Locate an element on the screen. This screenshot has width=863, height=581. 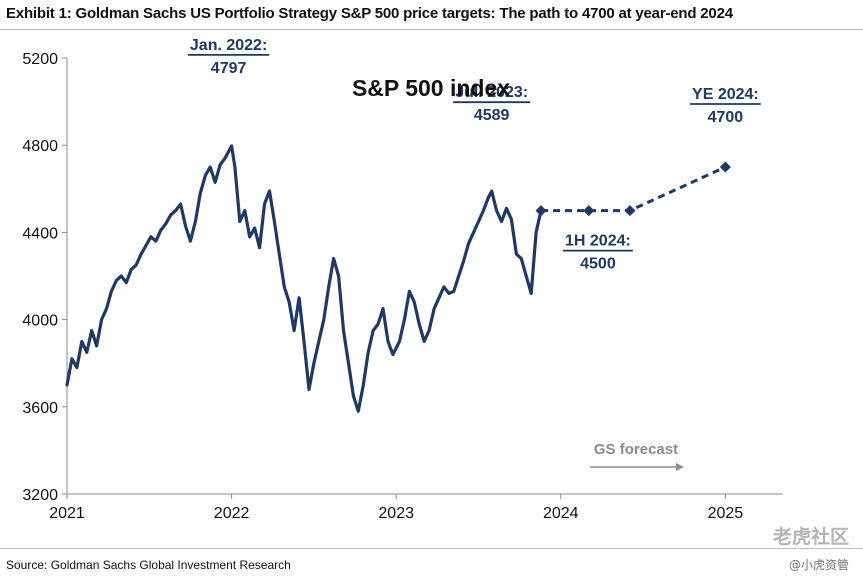
annotation-jul-2023: Jul. 2023: 4589 is located at coordinates (492, 104).